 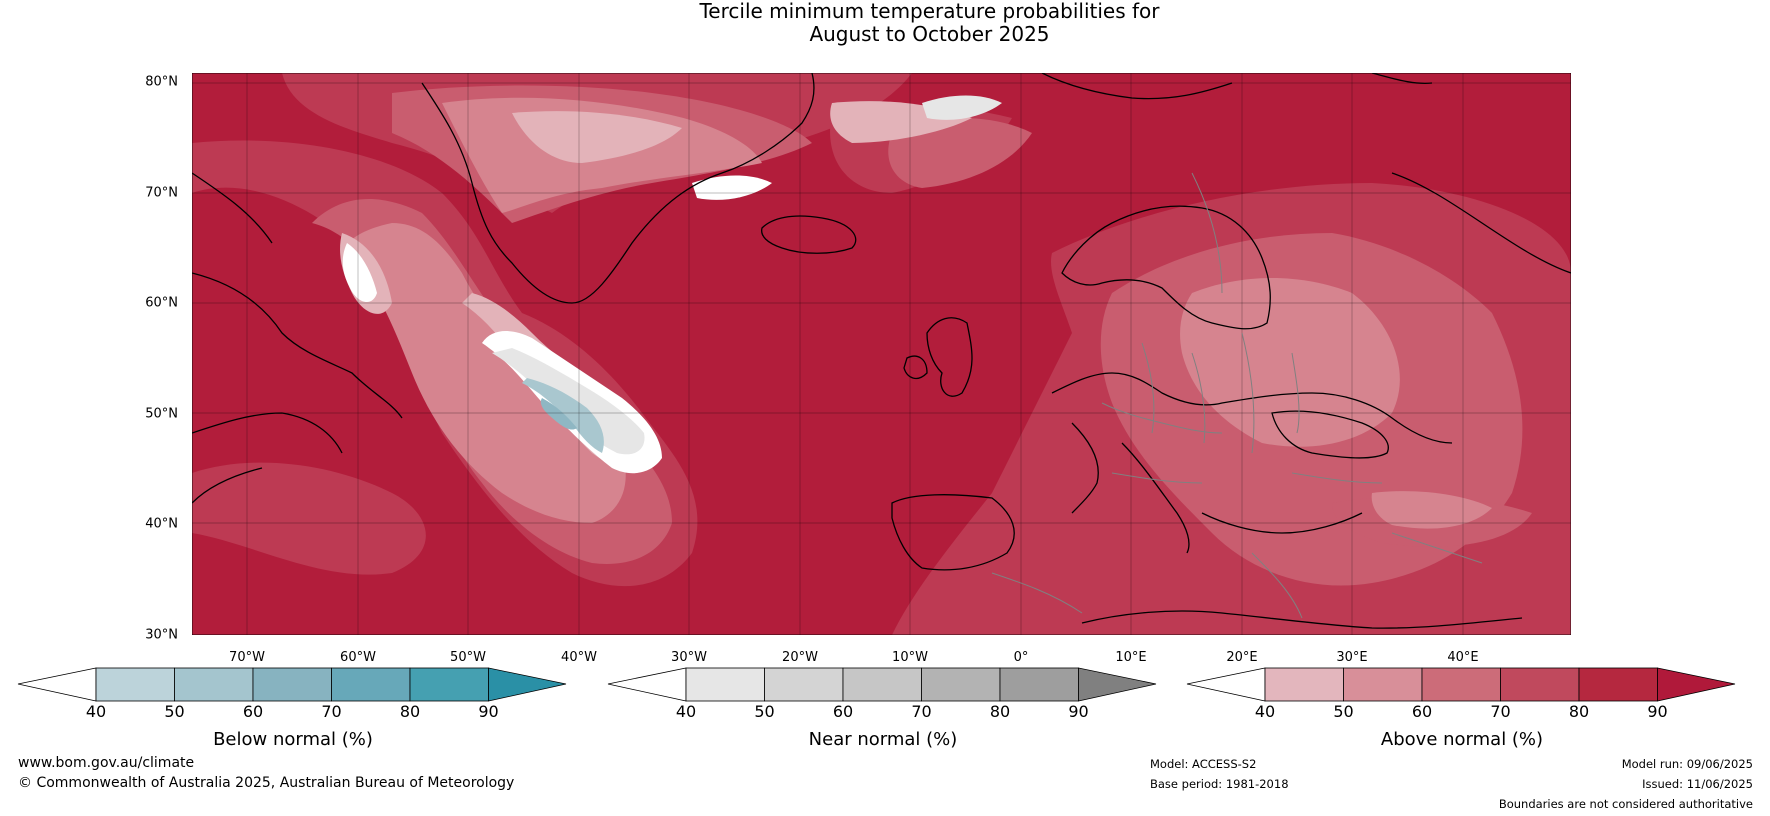 I want to click on lat-label-30n: 30°N, so click(x=161, y=635).